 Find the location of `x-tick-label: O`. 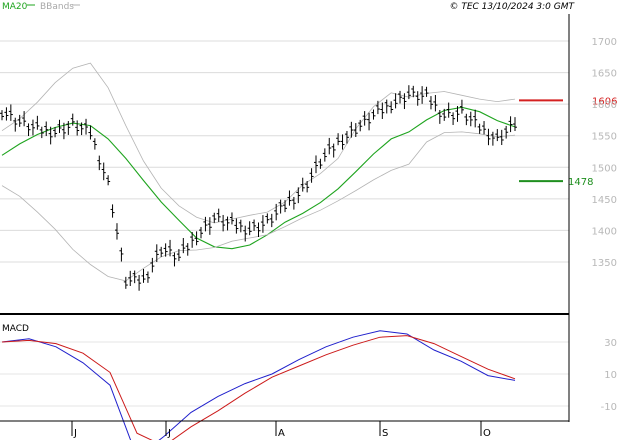

x-tick-label: O is located at coordinates (487, 433).